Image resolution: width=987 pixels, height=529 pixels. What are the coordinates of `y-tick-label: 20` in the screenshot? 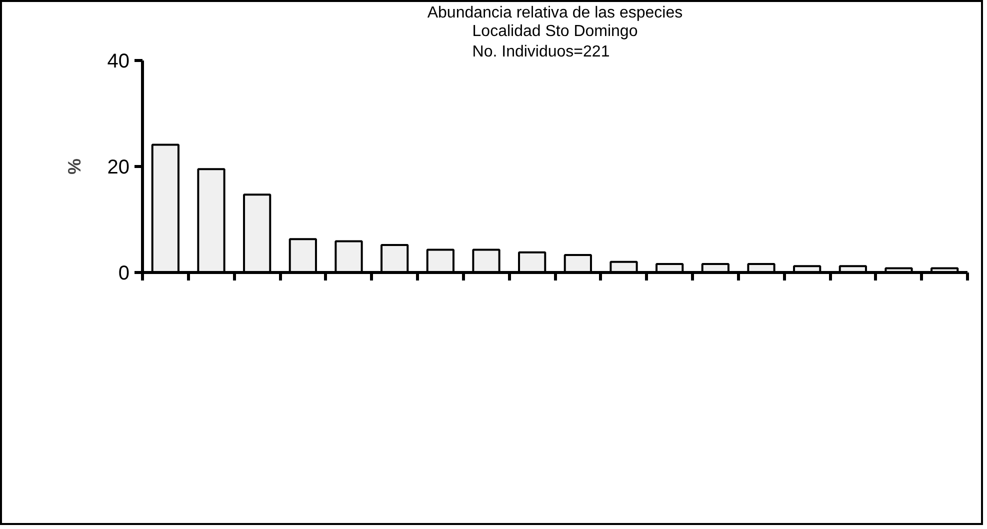 It's located at (118, 167).